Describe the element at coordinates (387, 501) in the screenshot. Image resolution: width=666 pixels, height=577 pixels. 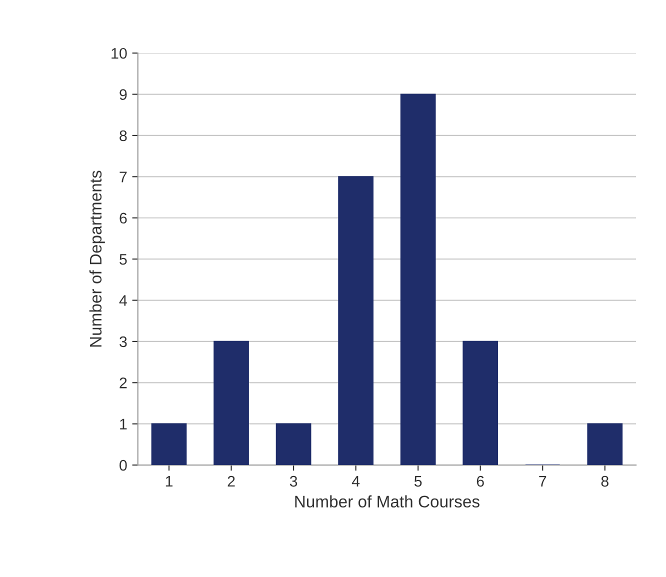
I see `x-axis-title: Number of Math Courses` at that location.